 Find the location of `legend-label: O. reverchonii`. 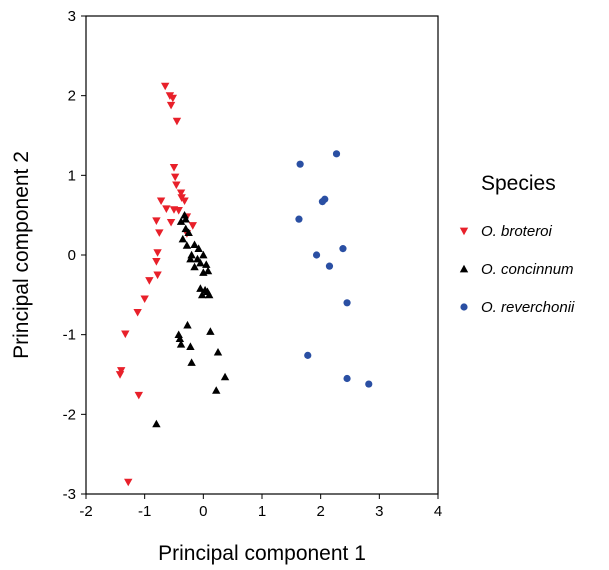

legend-label: O. reverchonii is located at coordinates (528, 307).